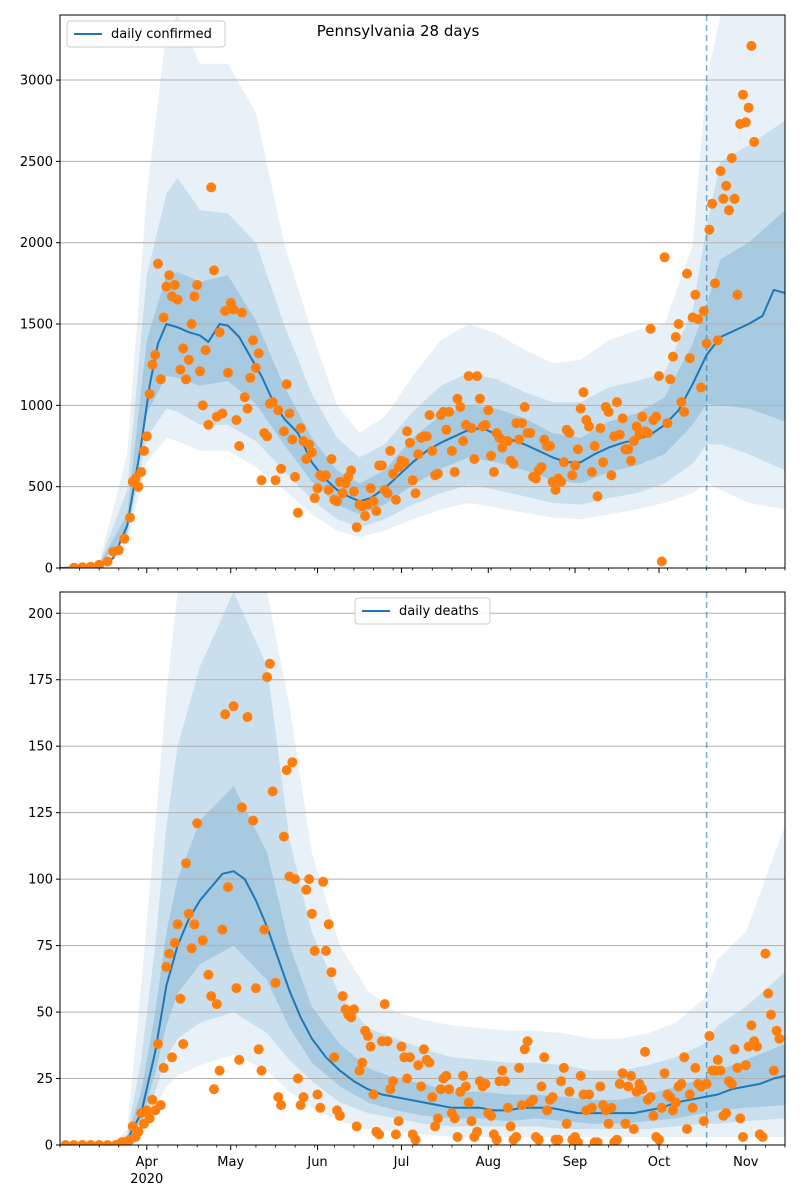  Describe the element at coordinates (44, 880) in the screenshot. I see `y-axis-ticks: 0 25 50 75 100 125 150 175 200` at that location.